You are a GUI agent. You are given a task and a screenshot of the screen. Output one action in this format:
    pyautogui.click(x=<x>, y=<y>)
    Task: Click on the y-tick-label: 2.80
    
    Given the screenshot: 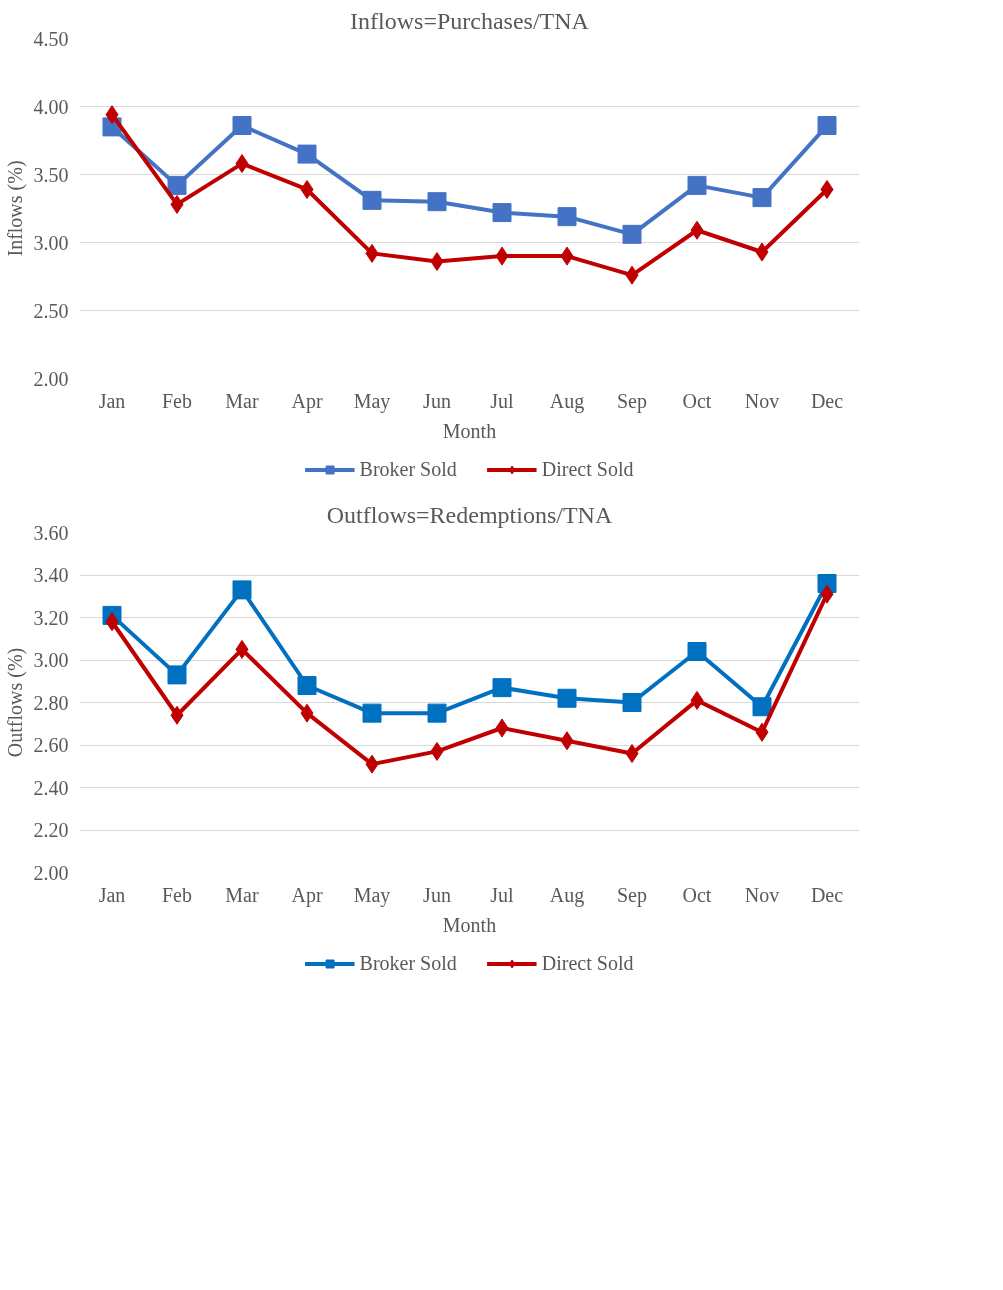 What is the action you would take?
    pyautogui.click(x=51, y=702)
    